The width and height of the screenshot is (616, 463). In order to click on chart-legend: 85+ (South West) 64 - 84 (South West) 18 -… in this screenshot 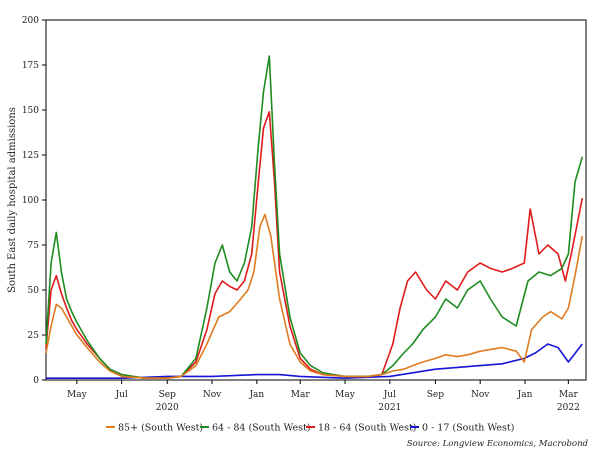, I will do `click(310, 428)`.